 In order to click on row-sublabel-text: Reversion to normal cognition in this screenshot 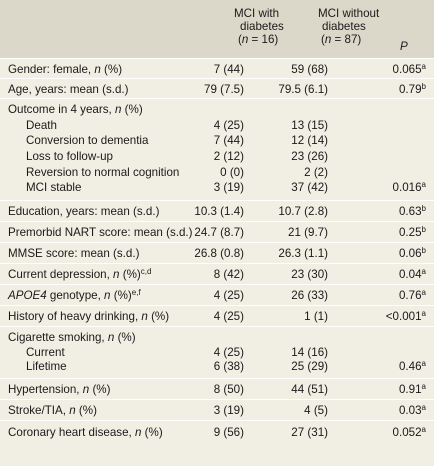, I will do `click(103, 172)`.